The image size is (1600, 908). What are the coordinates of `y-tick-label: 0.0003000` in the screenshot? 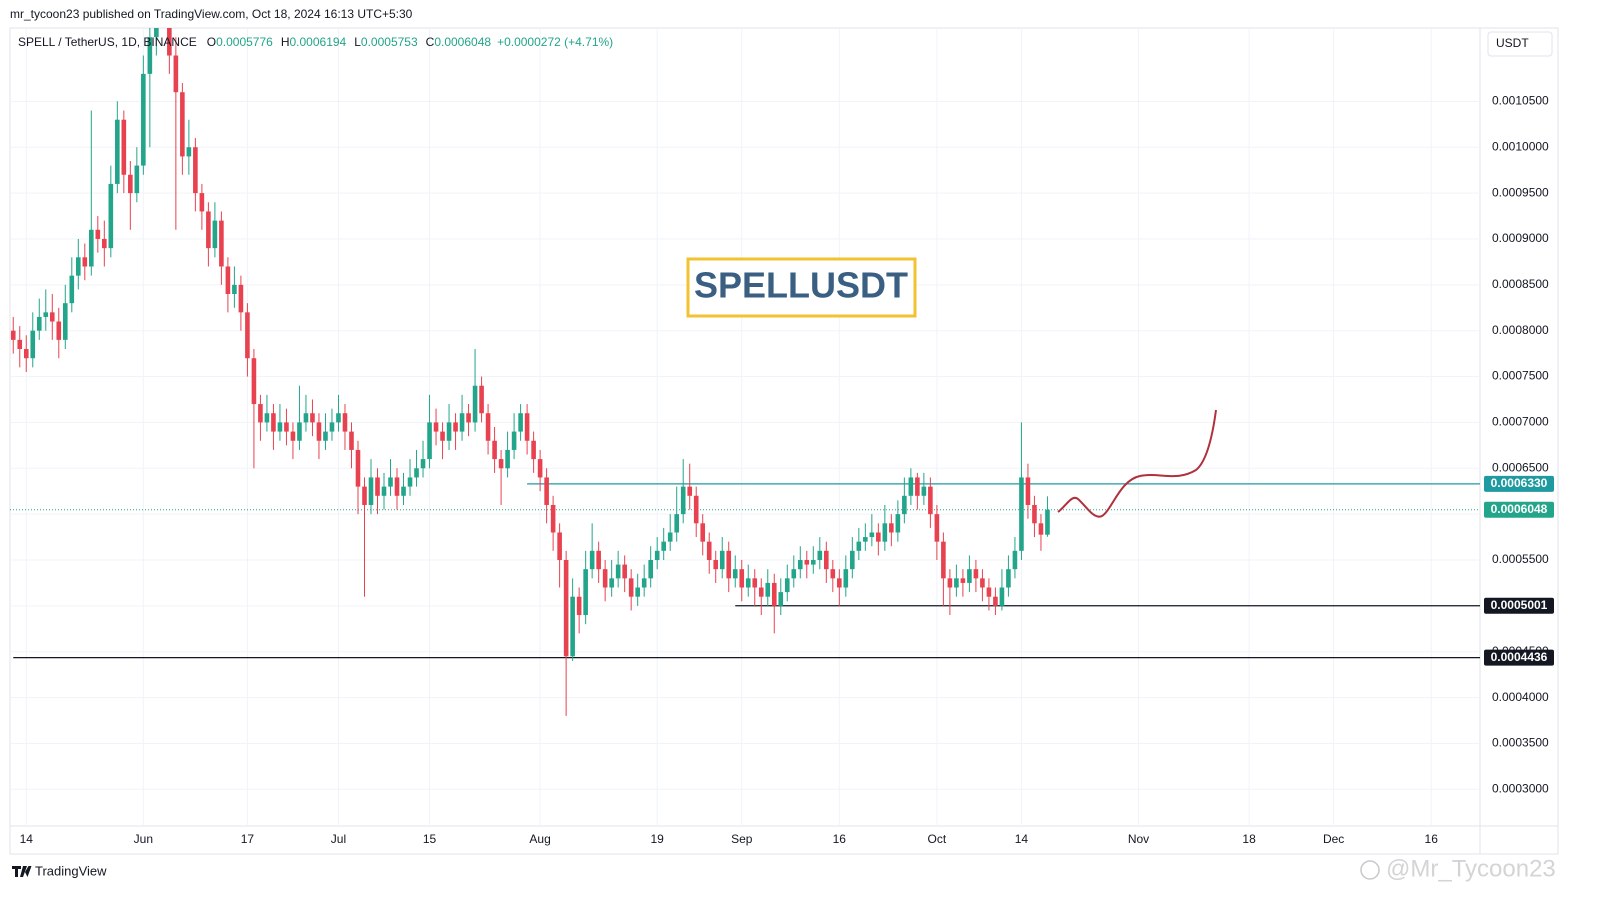 It's located at (1520, 788).